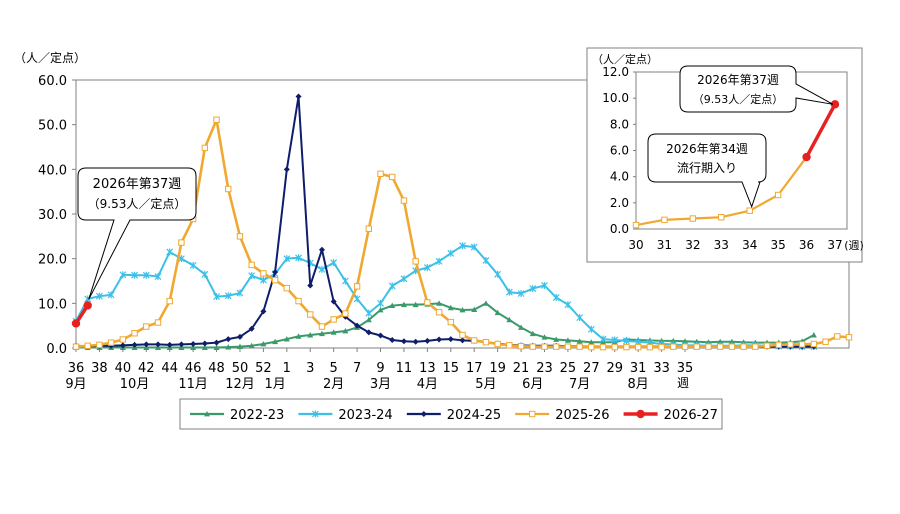 Image resolution: width=900 pixels, height=514 pixels. I want to click on main-x-tick-label: 1, so click(287, 368).